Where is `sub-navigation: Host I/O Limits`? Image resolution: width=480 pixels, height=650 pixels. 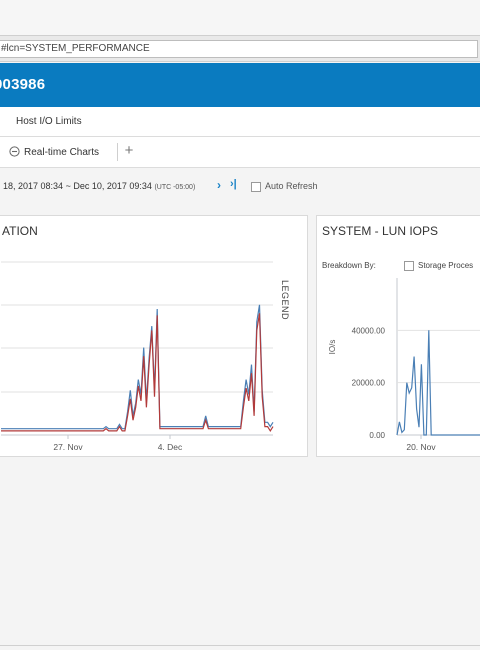 sub-navigation: Host I/O Limits is located at coordinates (240, 122).